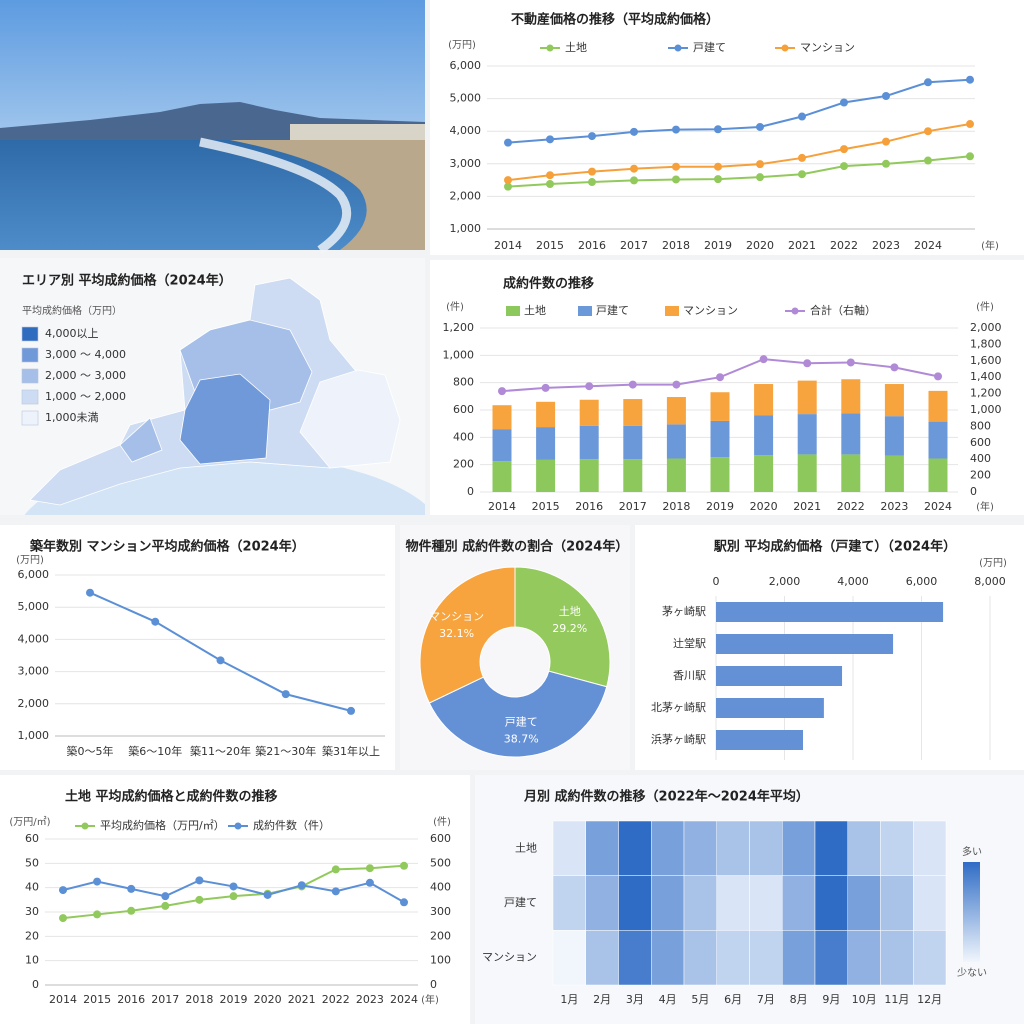  I want to click on legend-dot, so click(678, 48).